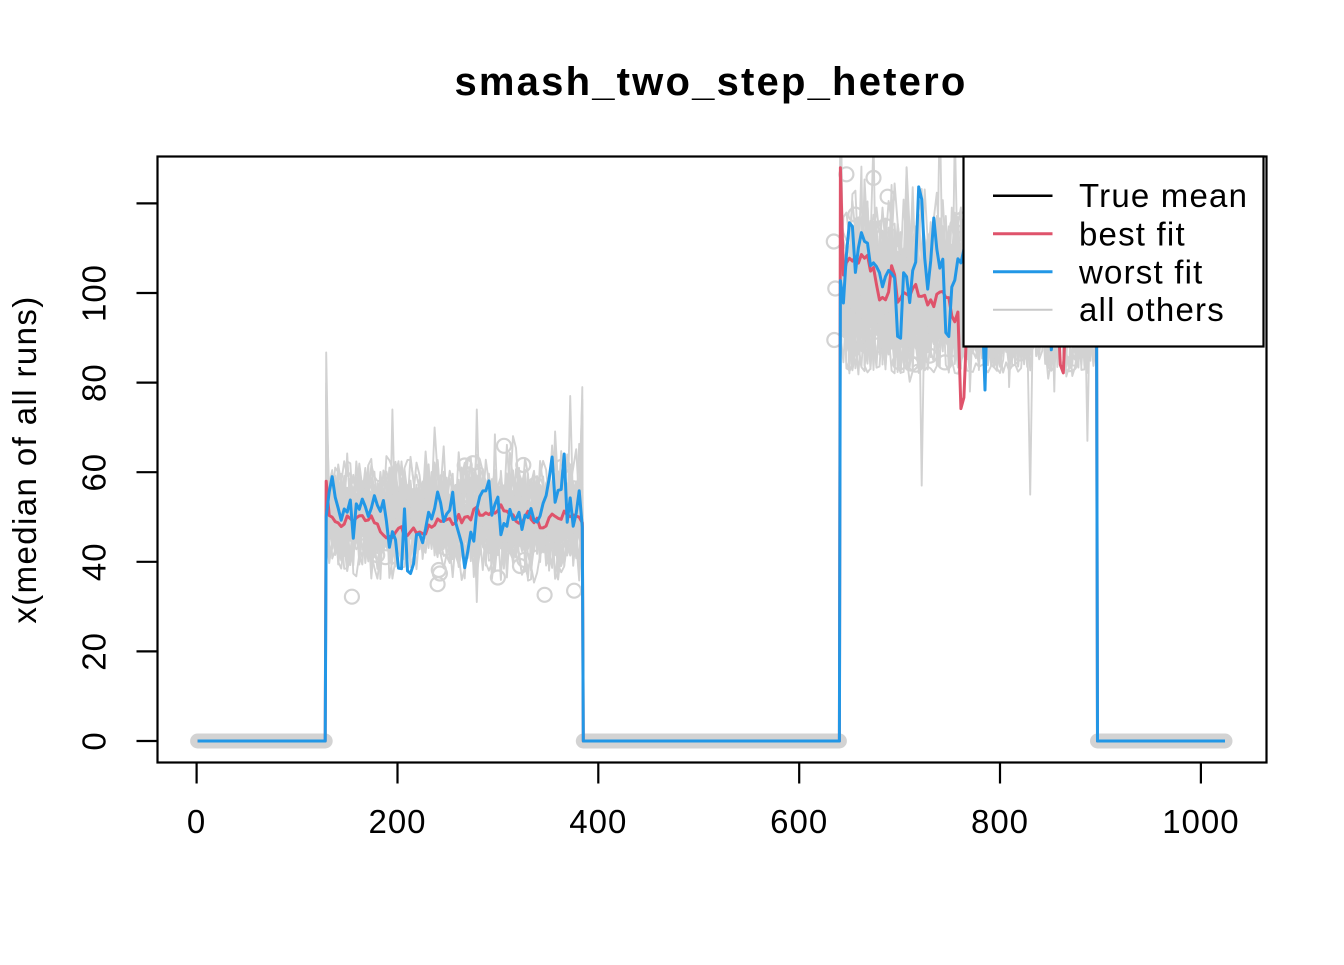 The image size is (1344, 965). Describe the element at coordinates (1132, 233) in the screenshot. I see `svg-text: best fit` at that location.